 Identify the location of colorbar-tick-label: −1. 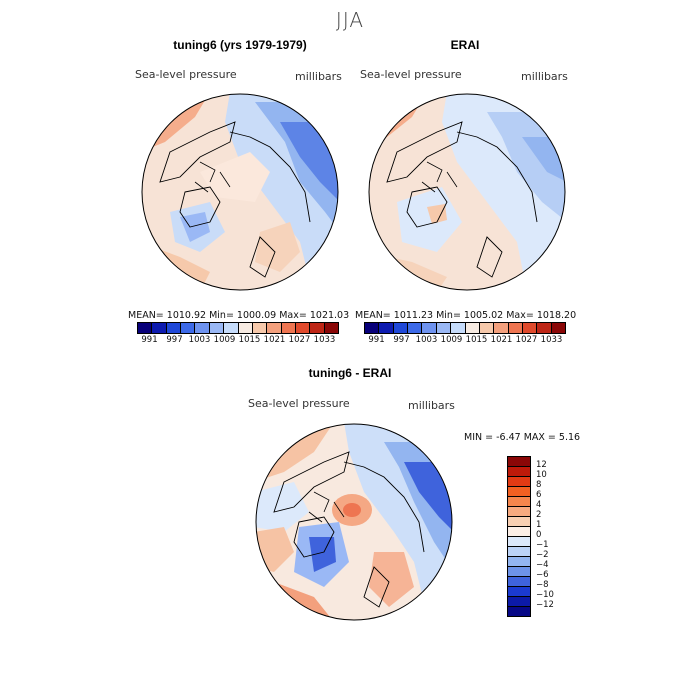
(542, 545).